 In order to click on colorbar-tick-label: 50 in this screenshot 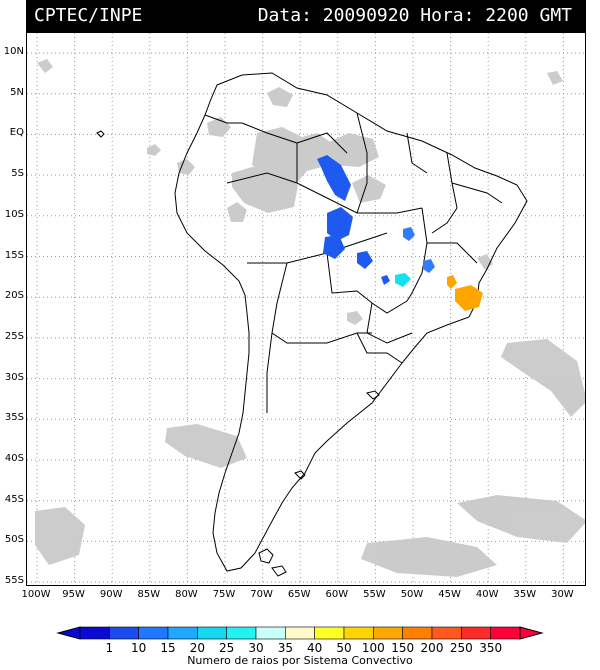, I will do `click(344, 648)`.